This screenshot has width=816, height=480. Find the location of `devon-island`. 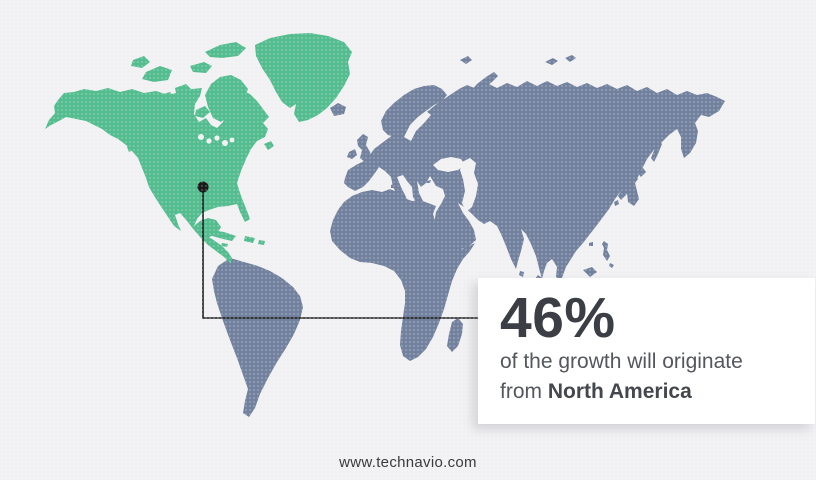

devon-island is located at coordinates (201, 67).